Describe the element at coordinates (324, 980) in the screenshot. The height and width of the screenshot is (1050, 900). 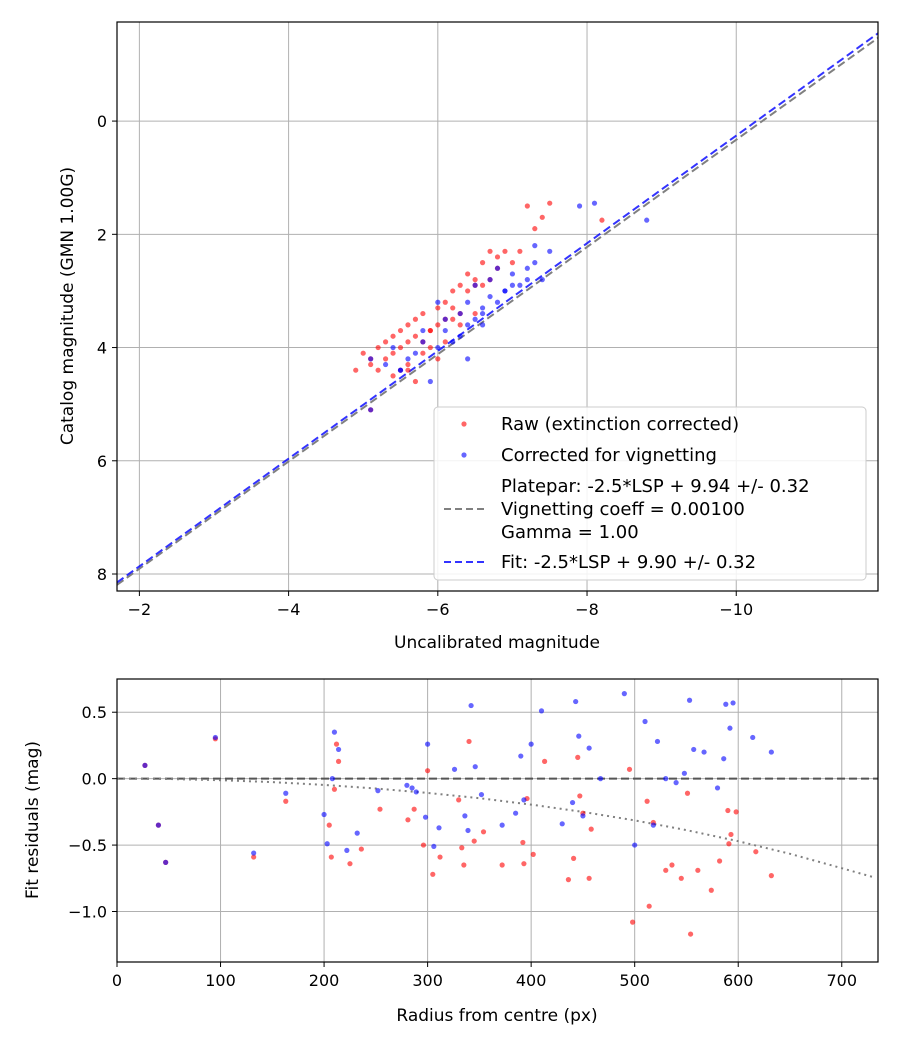
I see `x-tick-label: 200` at that location.